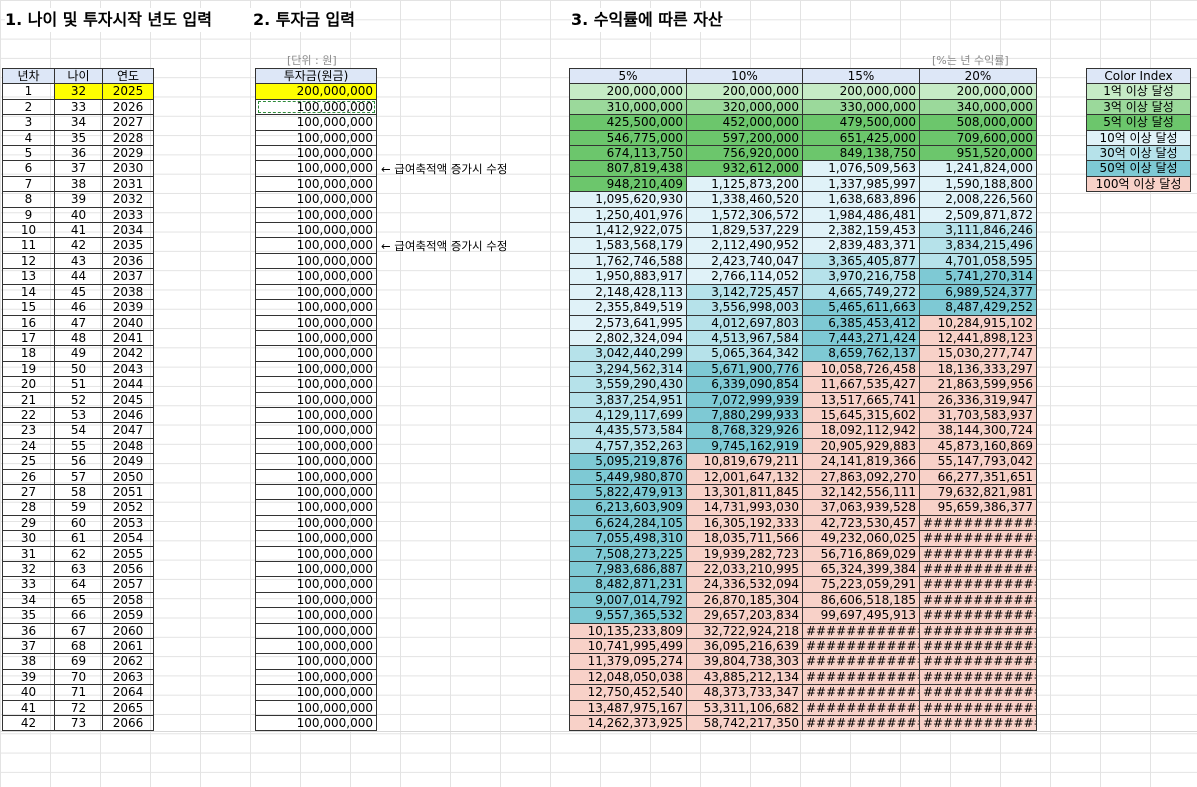 The image size is (1197, 787). What do you see at coordinates (744, 184) in the screenshot?
I see `asset-value-cell: 1,125,873,200` at bounding box center [744, 184].